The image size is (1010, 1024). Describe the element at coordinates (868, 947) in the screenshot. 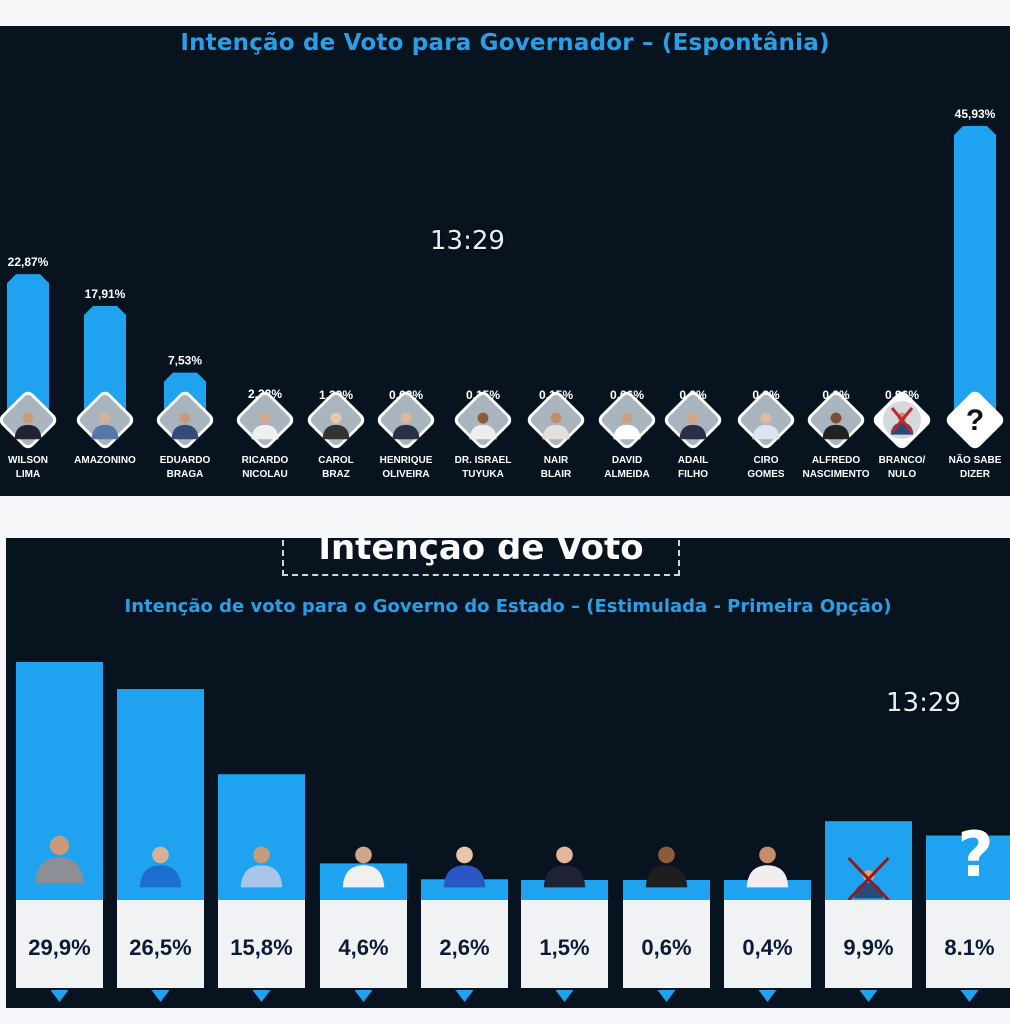

I see `value-label: 9,9%` at that location.